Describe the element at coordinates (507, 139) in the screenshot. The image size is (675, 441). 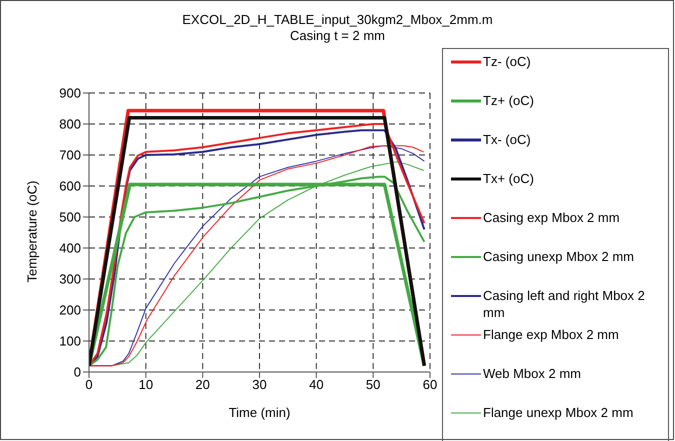
I see `legend-label: Tx- (oC)` at that location.